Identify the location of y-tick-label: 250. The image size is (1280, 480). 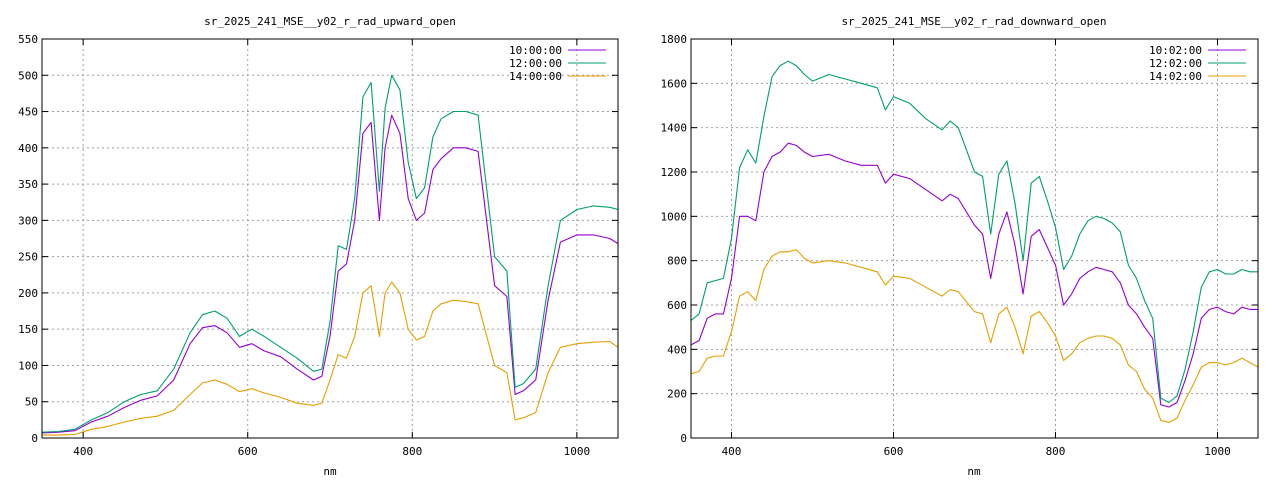
(28, 257).